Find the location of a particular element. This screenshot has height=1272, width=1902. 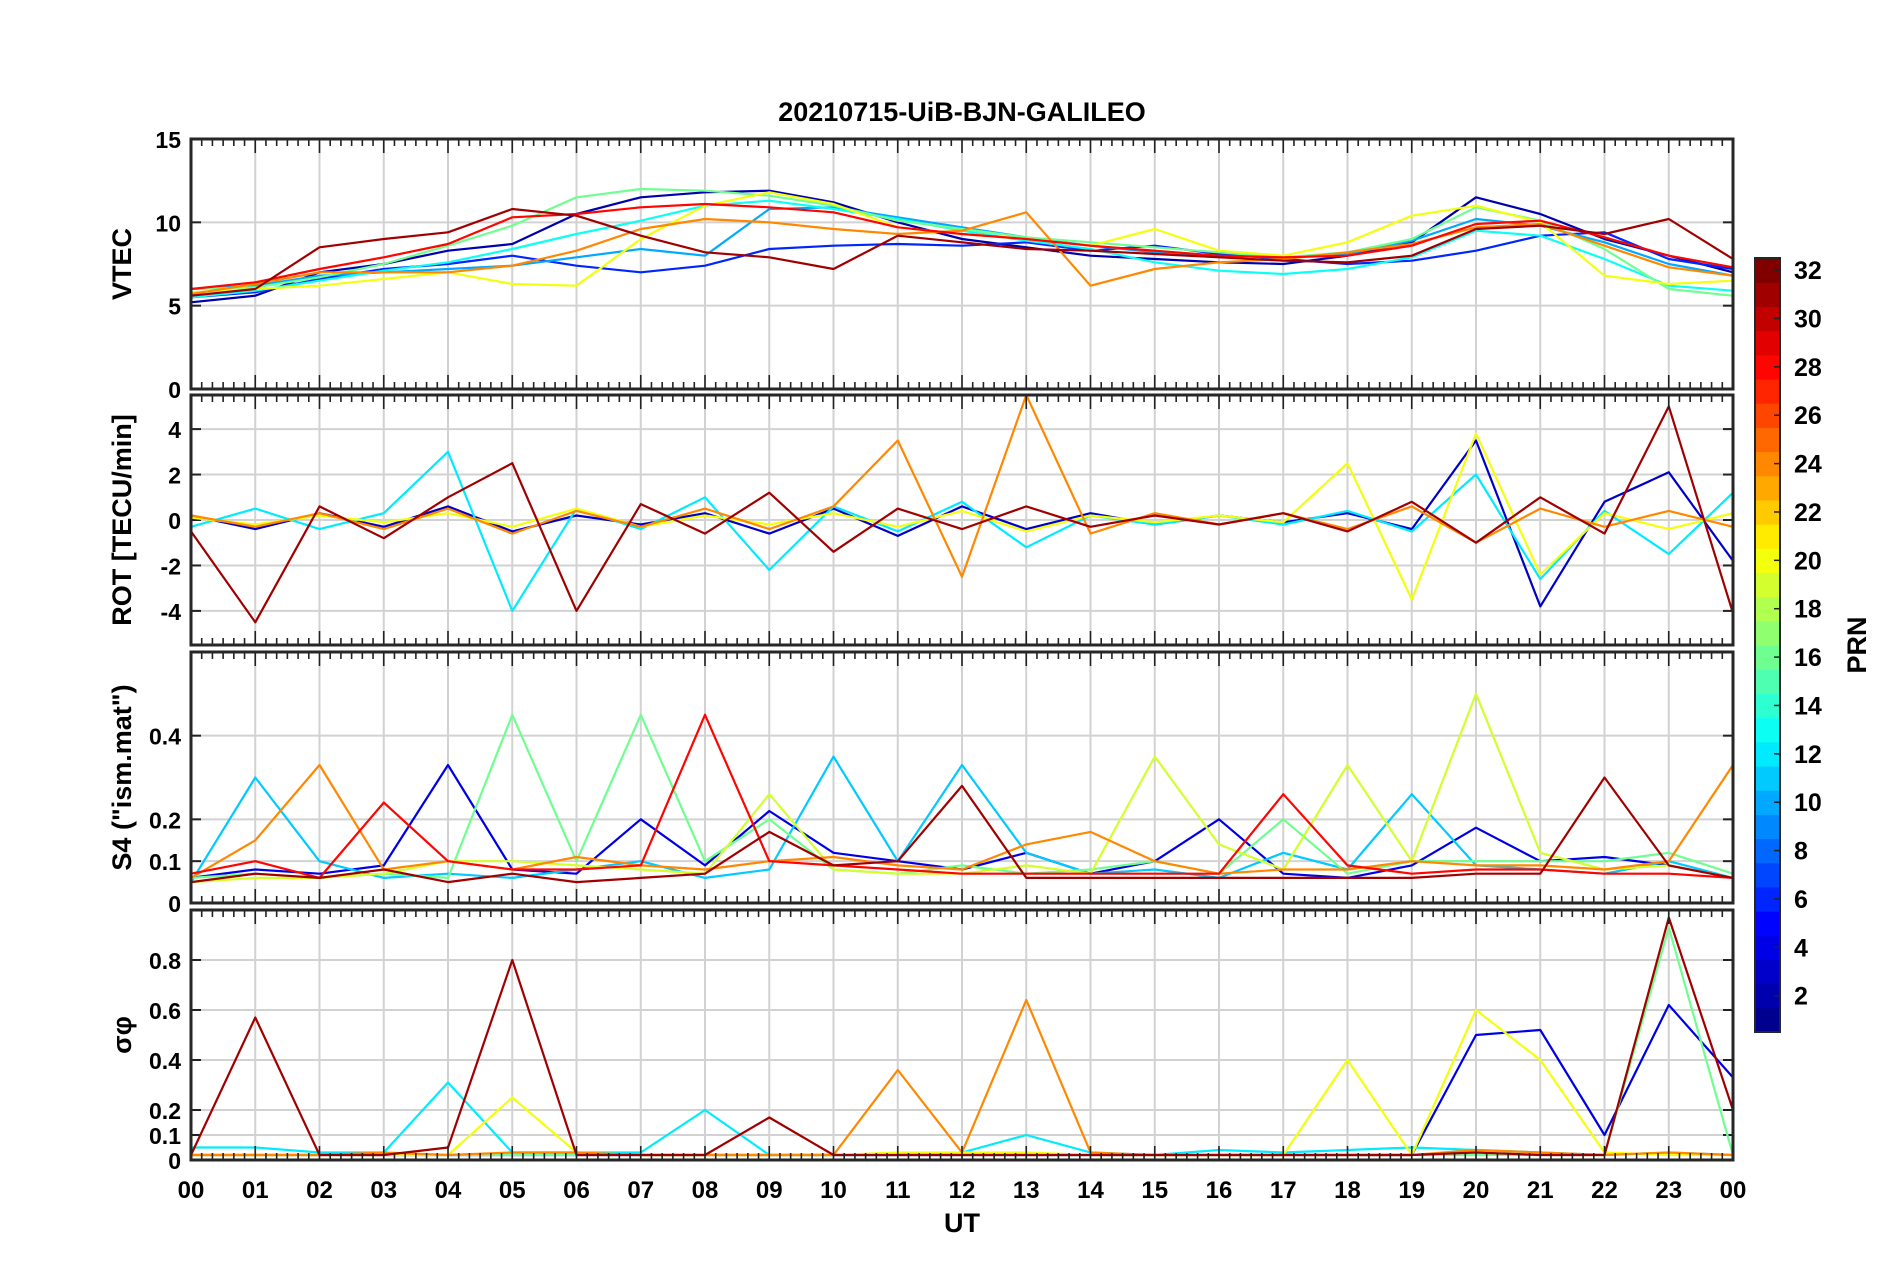

x-tick-label: 13 is located at coordinates (1026, 1190).